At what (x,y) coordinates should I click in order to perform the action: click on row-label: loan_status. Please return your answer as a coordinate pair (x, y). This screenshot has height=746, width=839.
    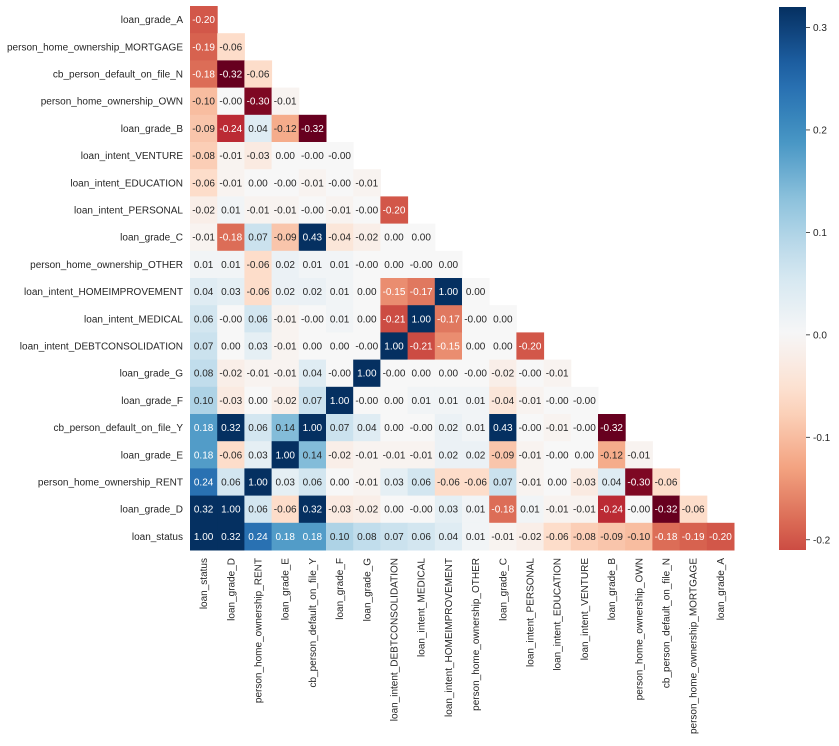
    Looking at the image, I should click on (157, 537).